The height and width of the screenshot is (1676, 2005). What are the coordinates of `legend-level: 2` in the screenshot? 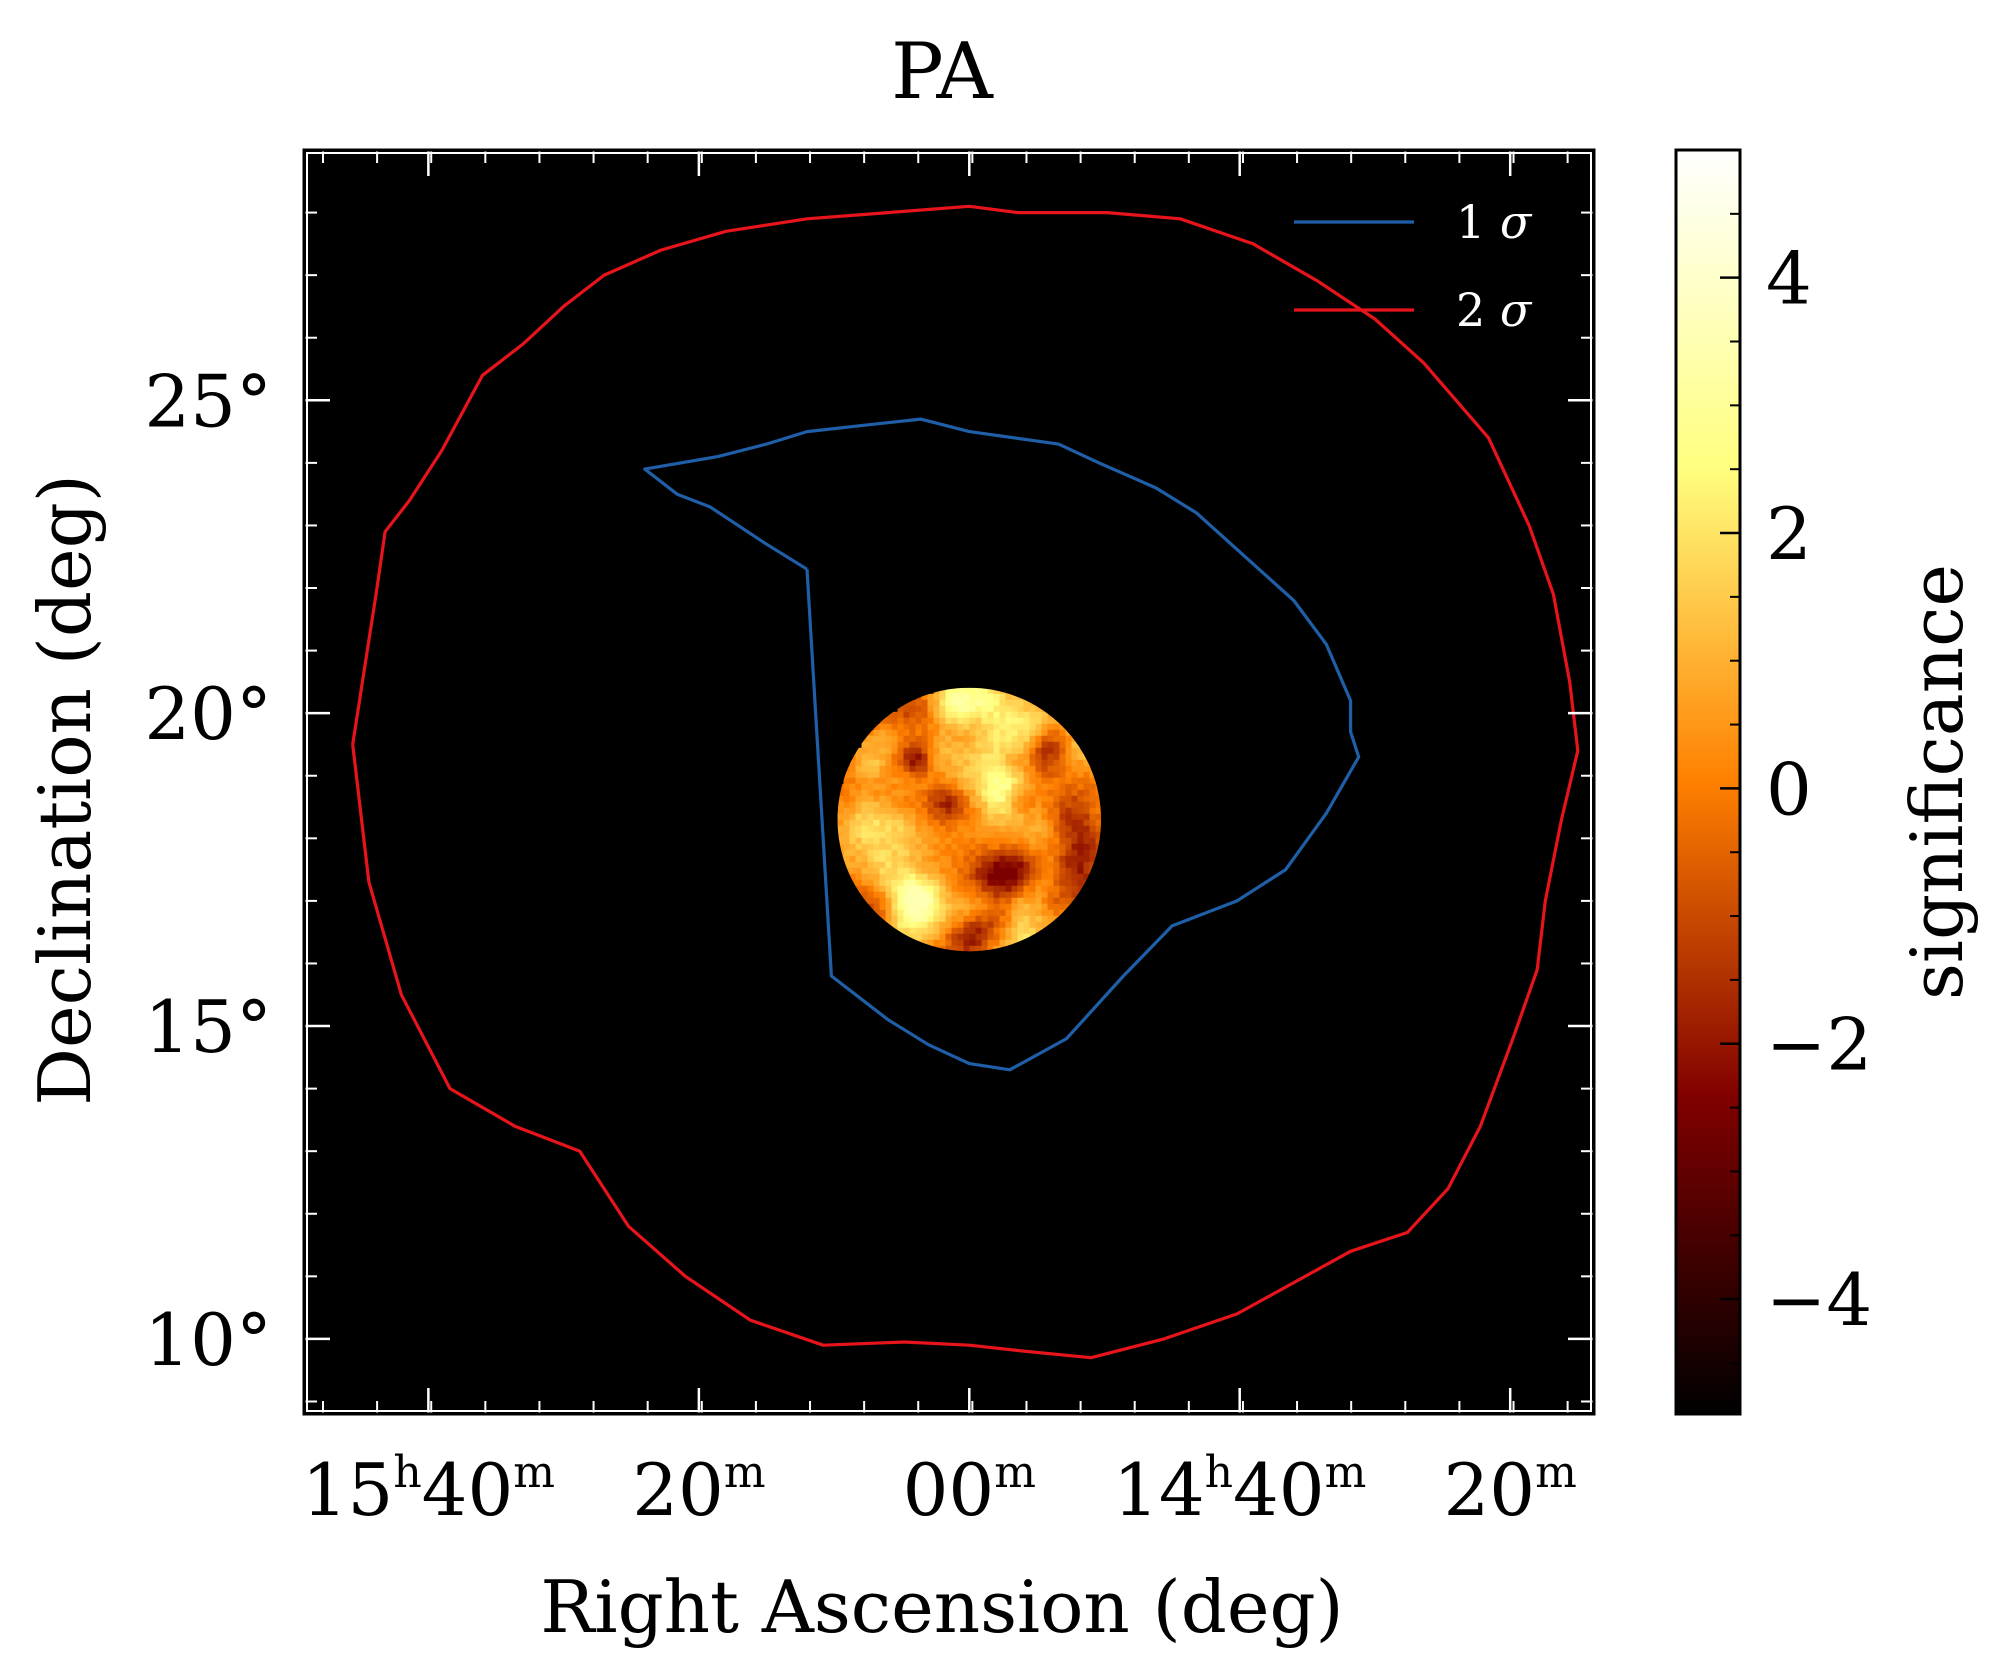 It's located at (1478, 310).